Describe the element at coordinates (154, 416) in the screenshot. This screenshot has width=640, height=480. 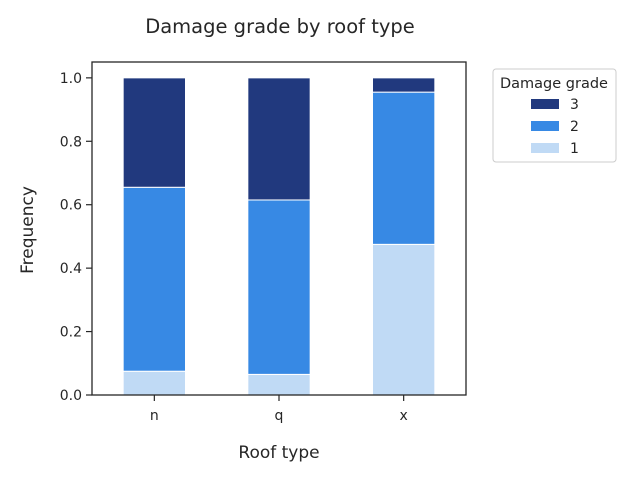
I see `x-tick-label: n` at that location.